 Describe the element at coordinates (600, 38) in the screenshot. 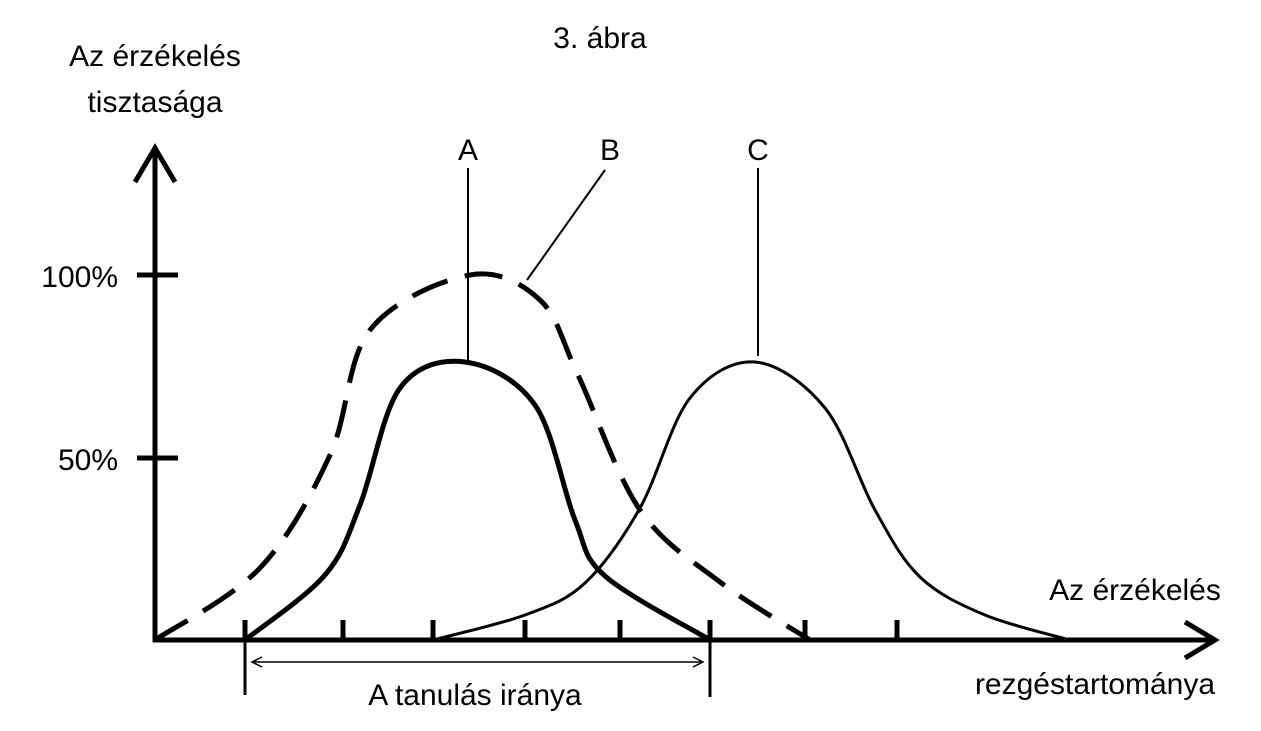

I see `figure-title: 3. ábra` at that location.